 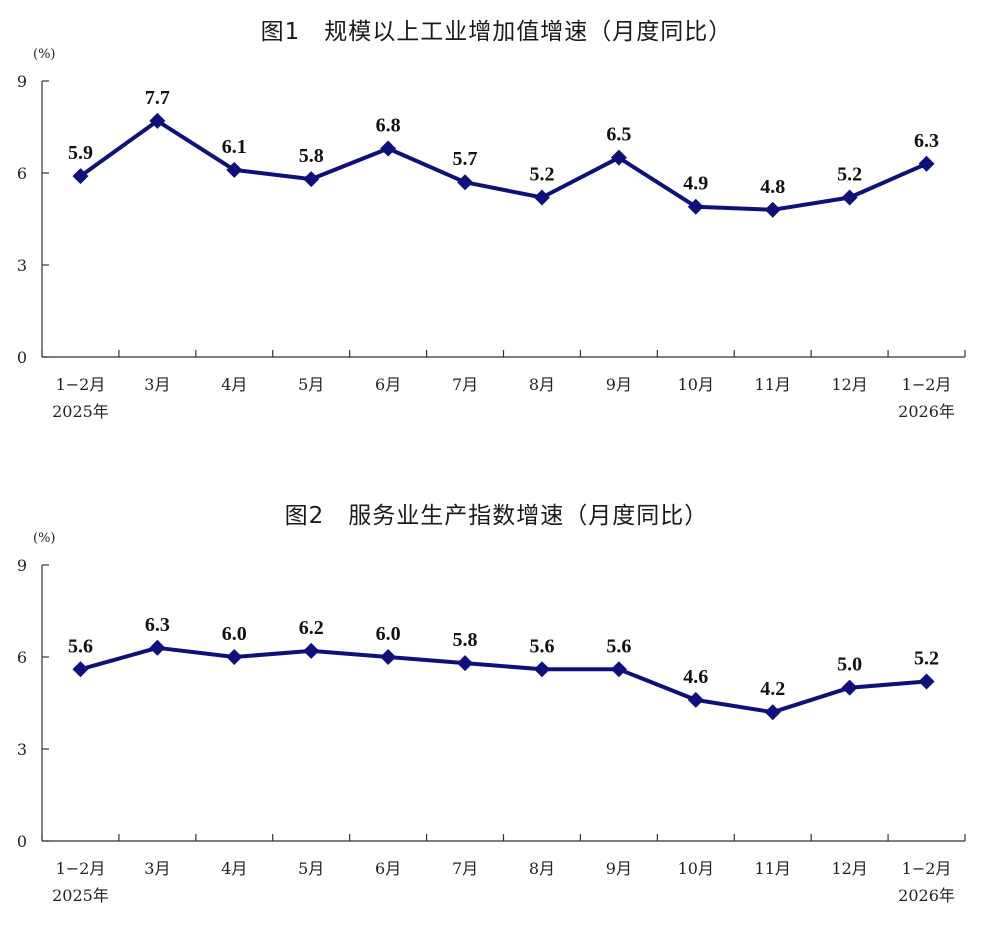 What do you see at coordinates (496, 32) in the screenshot?
I see `chart-title: 图1 规模以上工业增加值增速（月度同比）` at bounding box center [496, 32].